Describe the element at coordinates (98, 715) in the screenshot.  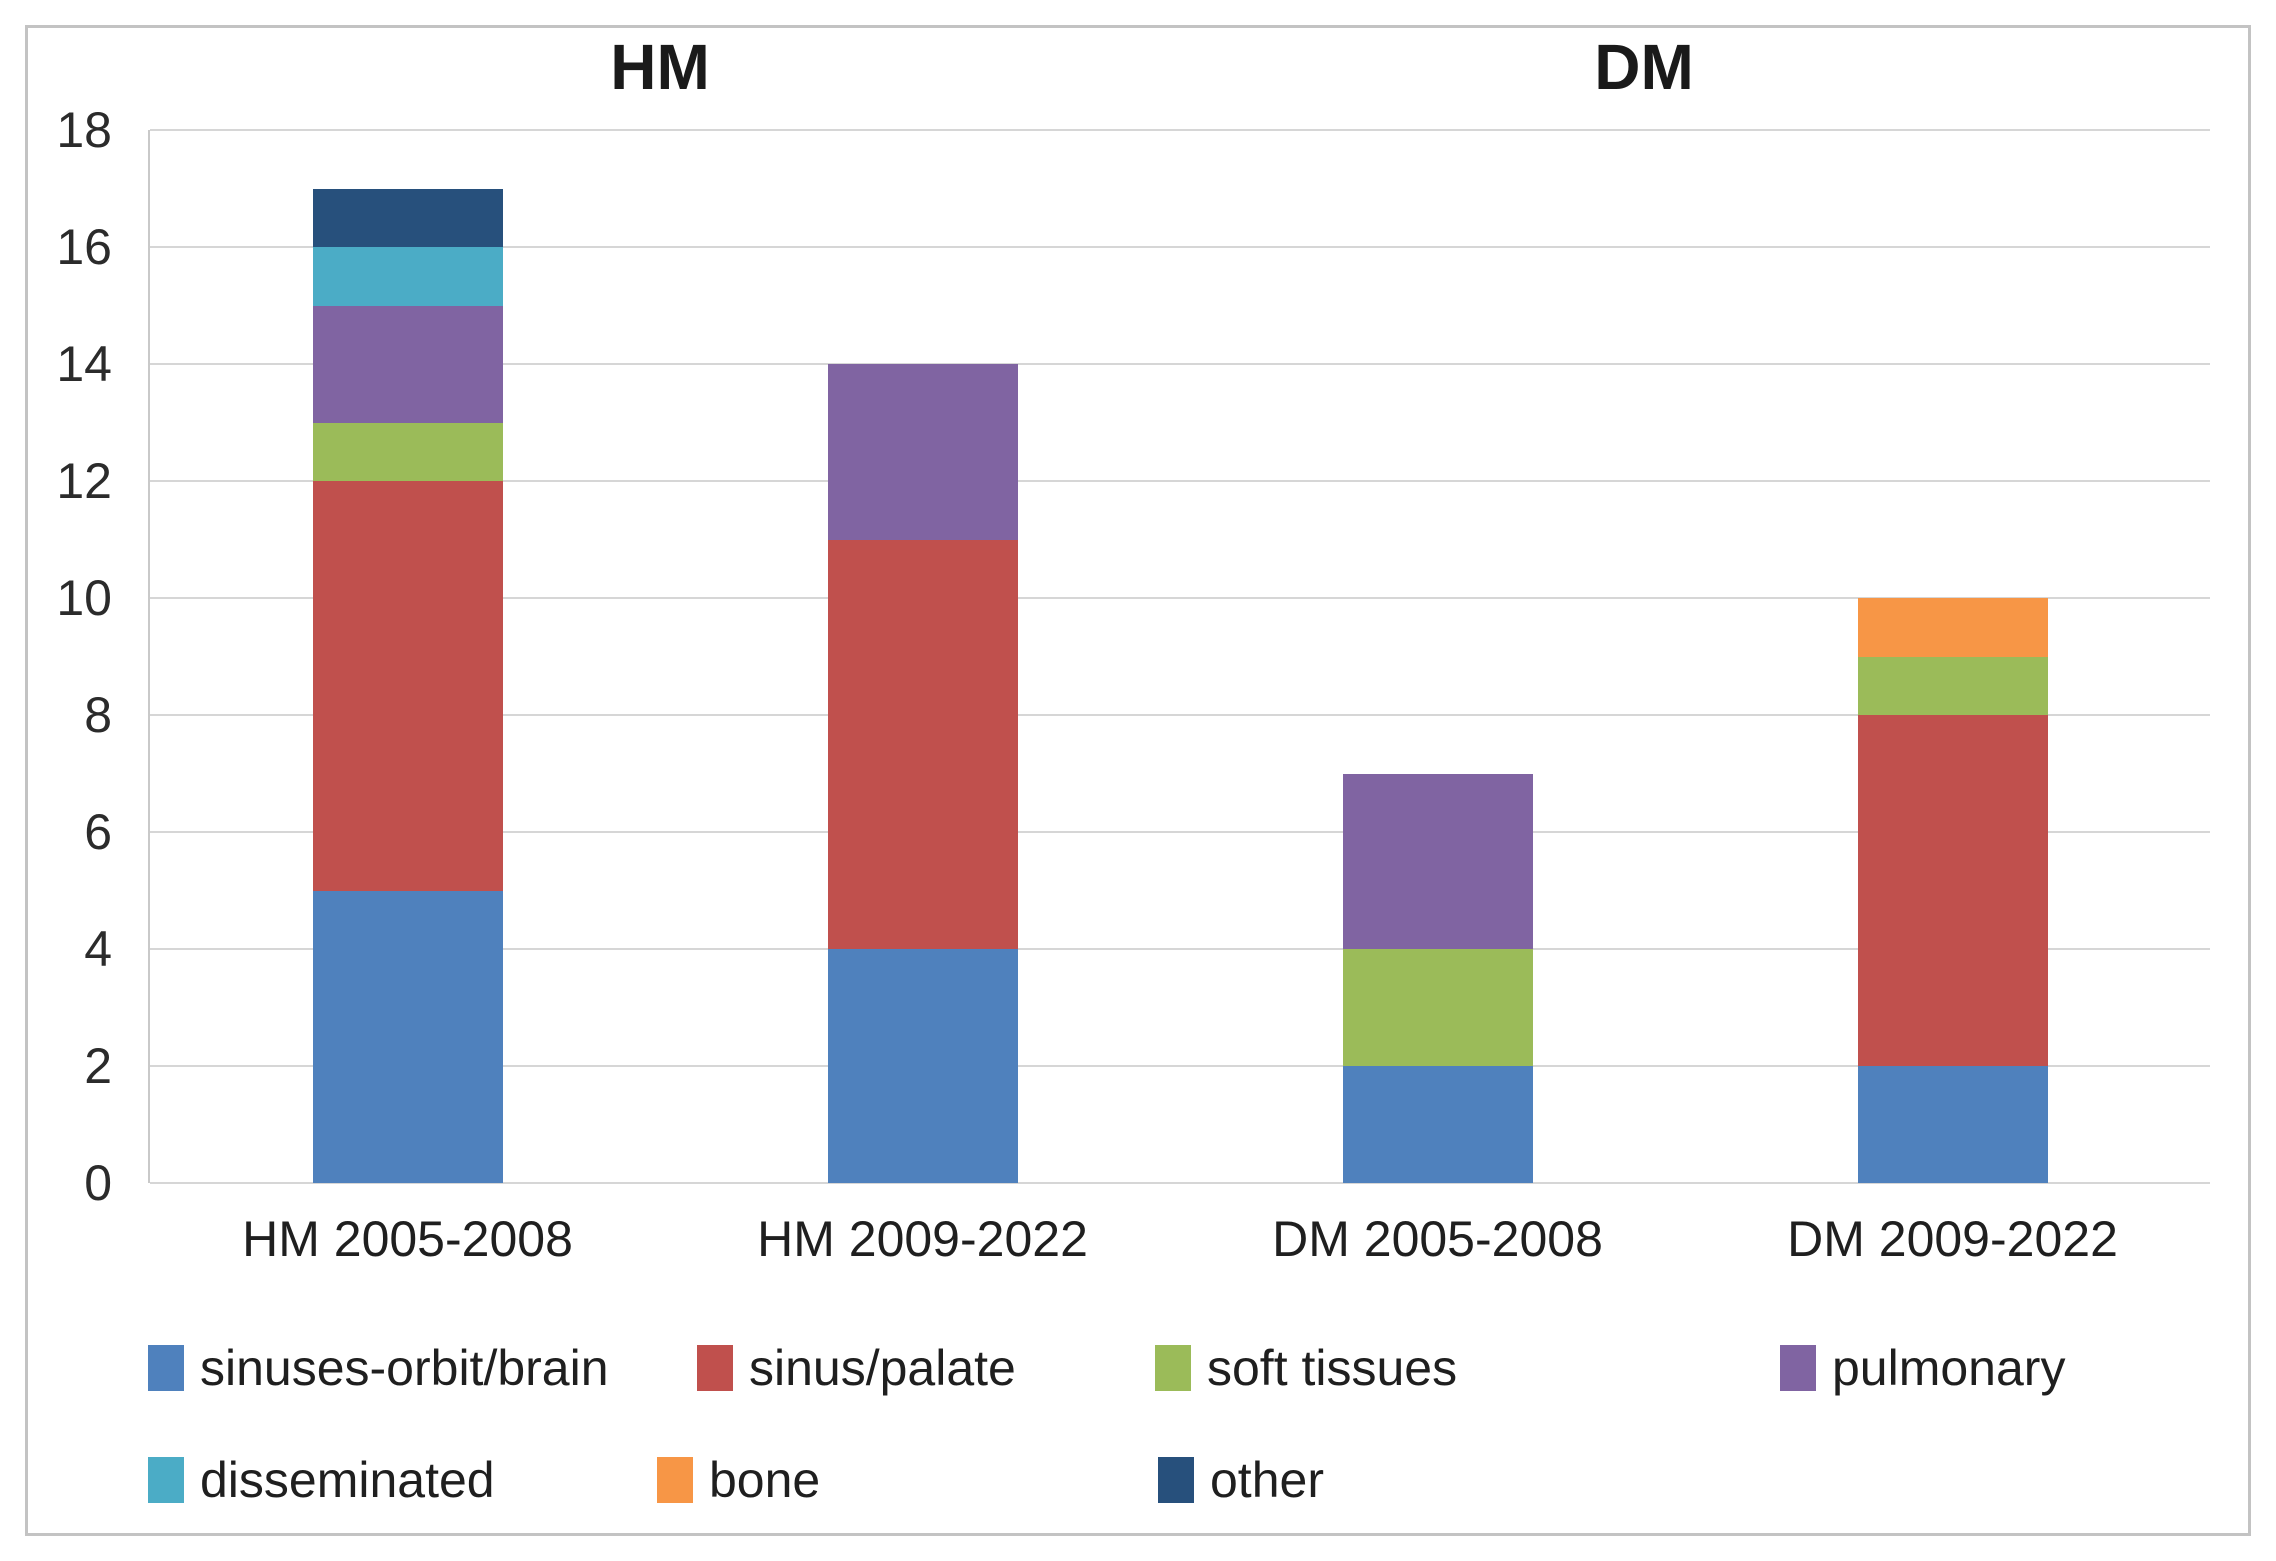
I see `y-tick-label: 8` at that location.